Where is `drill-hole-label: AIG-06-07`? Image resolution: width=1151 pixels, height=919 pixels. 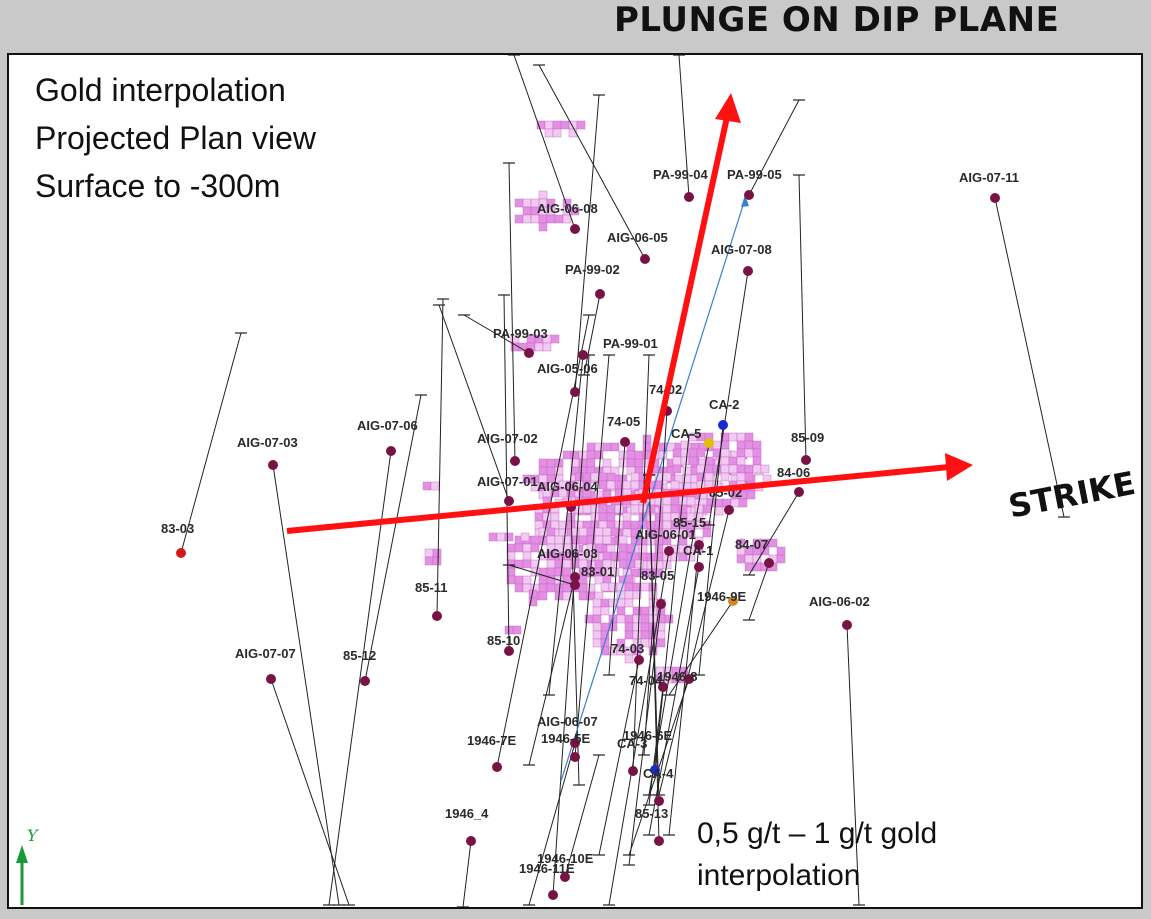
drill-hole-label: AIG-06-07 is located at coordinates (567, 721).